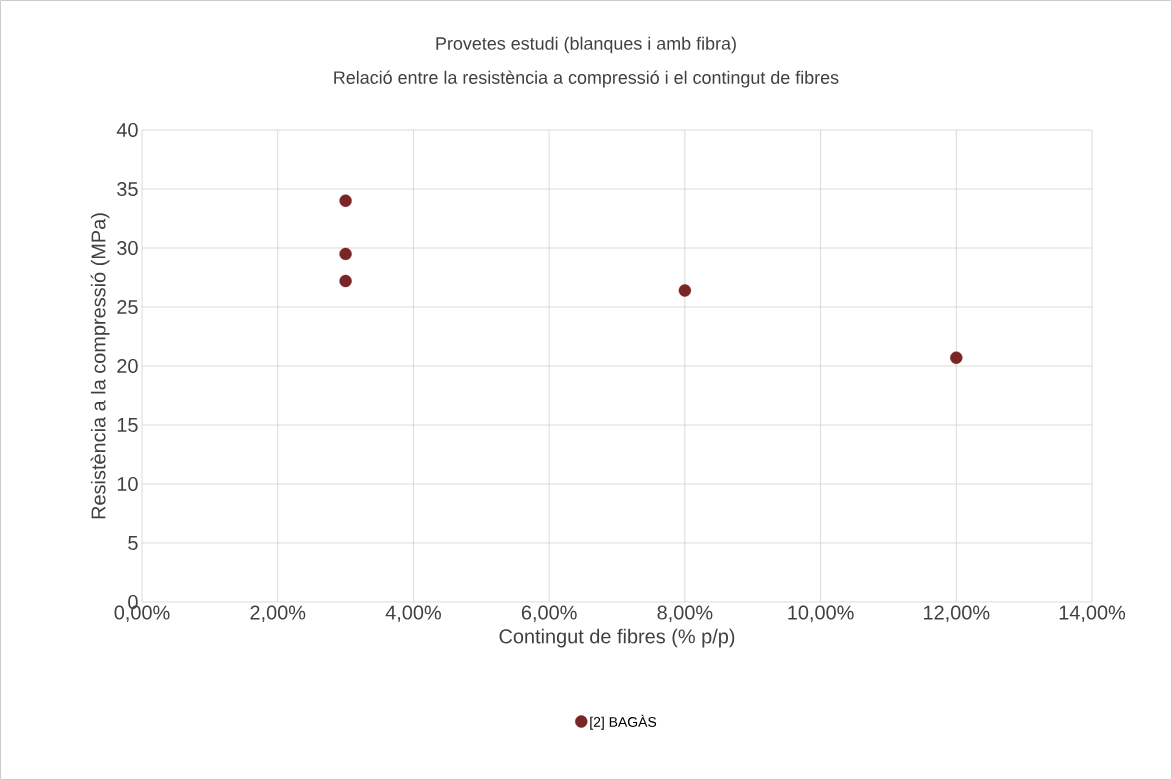 The width and height of the screenshot is (1172, 780). What do you see at coordinates (821, 613) in the screenshot?
I see `x-tick-label: 10,00%` at bounding box center [821, 613].